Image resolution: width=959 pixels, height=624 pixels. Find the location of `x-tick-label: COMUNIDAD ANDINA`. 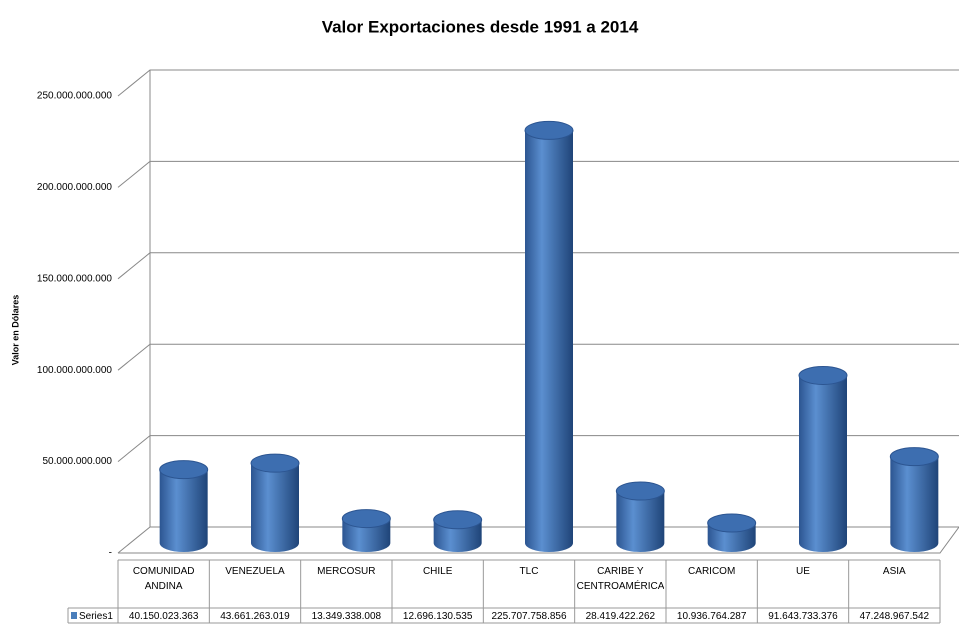

x-tick-label: COMUNIDAD ANDINA is located at coordinates (163, 579).